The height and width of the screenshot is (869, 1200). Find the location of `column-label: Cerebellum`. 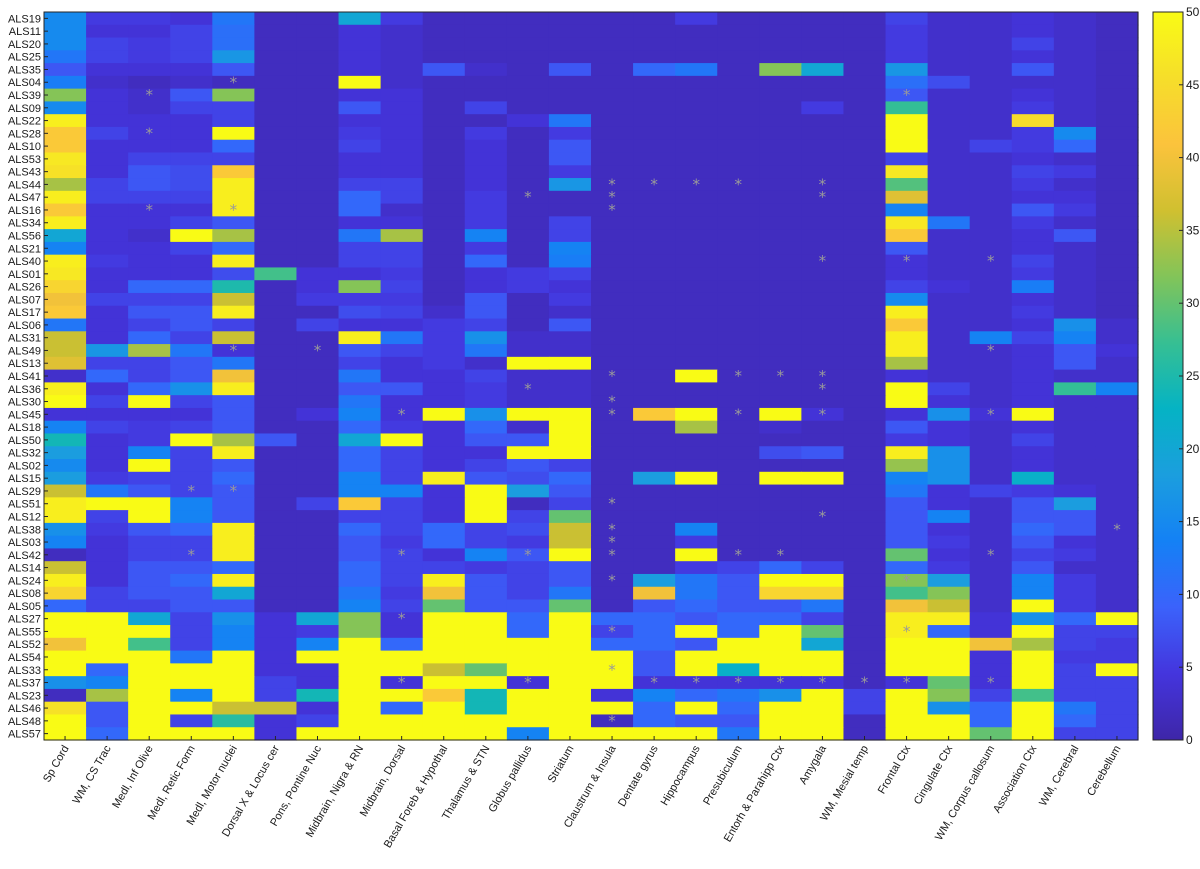

column-label: Cerebellum is located at coordinates (1104, 771).